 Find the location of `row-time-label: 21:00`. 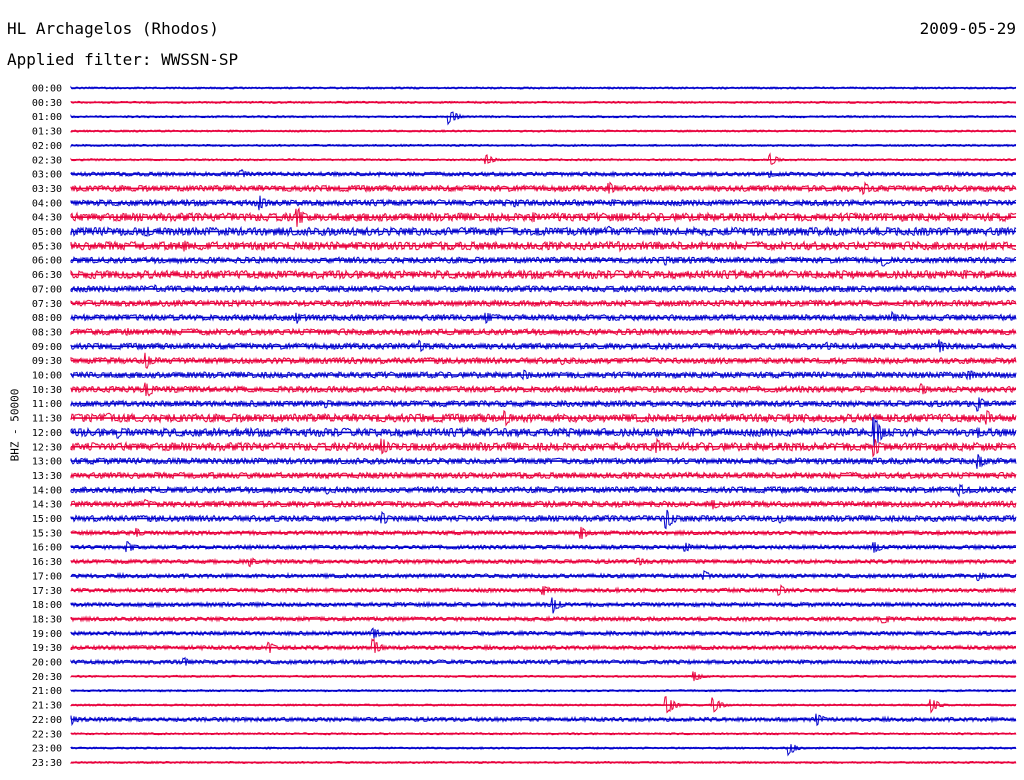

row-time-label: 21:00 is located at coordinates (47, 691).